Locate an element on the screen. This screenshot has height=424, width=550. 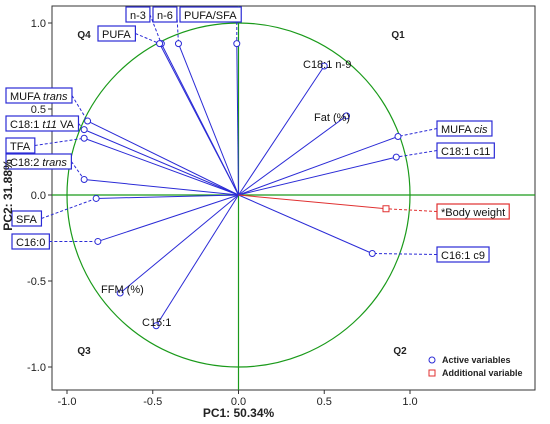
variable-label: MUFA trans is located at coordinates (39, 97).